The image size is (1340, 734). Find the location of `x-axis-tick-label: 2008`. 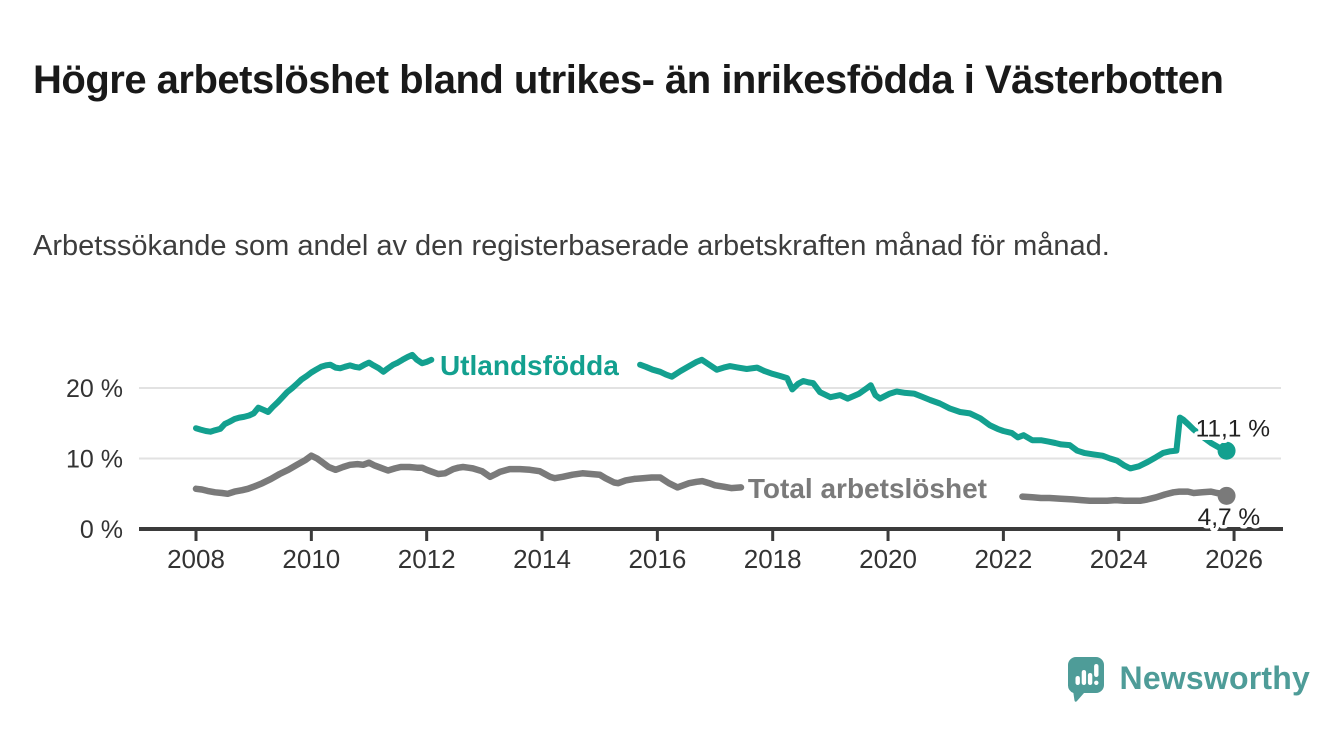

x-axis-tick-label: 2008 is located at coordinates (196, 559).